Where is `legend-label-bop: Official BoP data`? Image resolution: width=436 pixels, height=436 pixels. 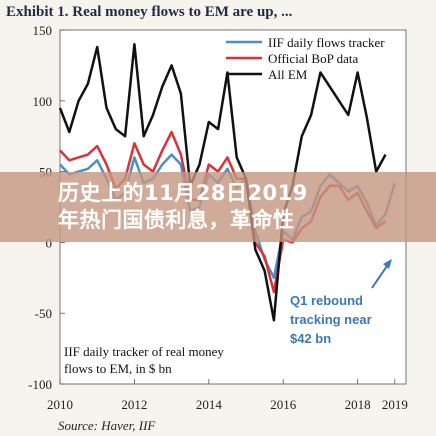 legend-label-bop: Official BoP data is located at coordinates (313, 58).